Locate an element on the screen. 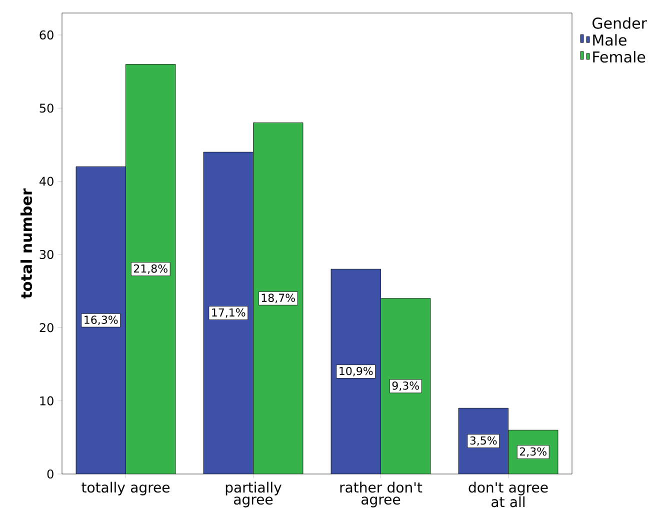  legend-title: Gender is located at coordinates (619, 23).